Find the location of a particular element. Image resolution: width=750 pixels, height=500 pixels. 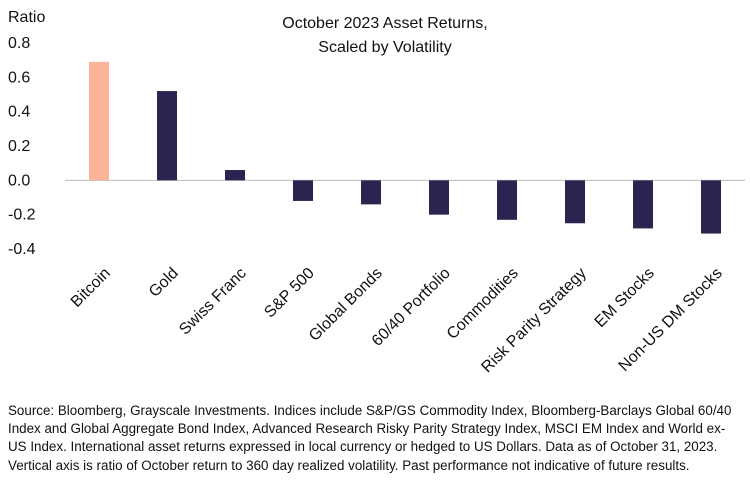

y-tick-label: -0.2 is located at coordinates (22, 215).